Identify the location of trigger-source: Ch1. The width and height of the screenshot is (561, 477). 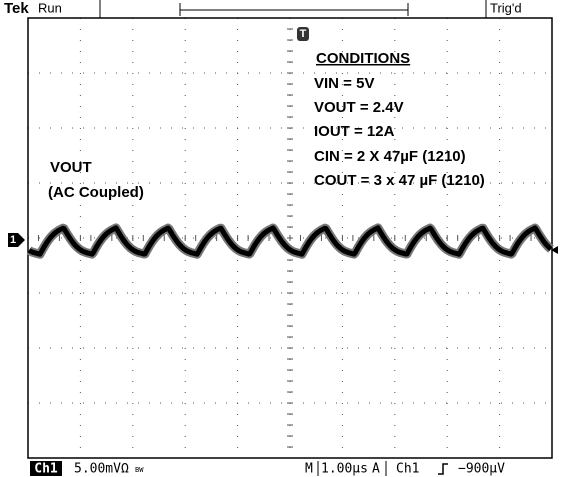
(407, 469).